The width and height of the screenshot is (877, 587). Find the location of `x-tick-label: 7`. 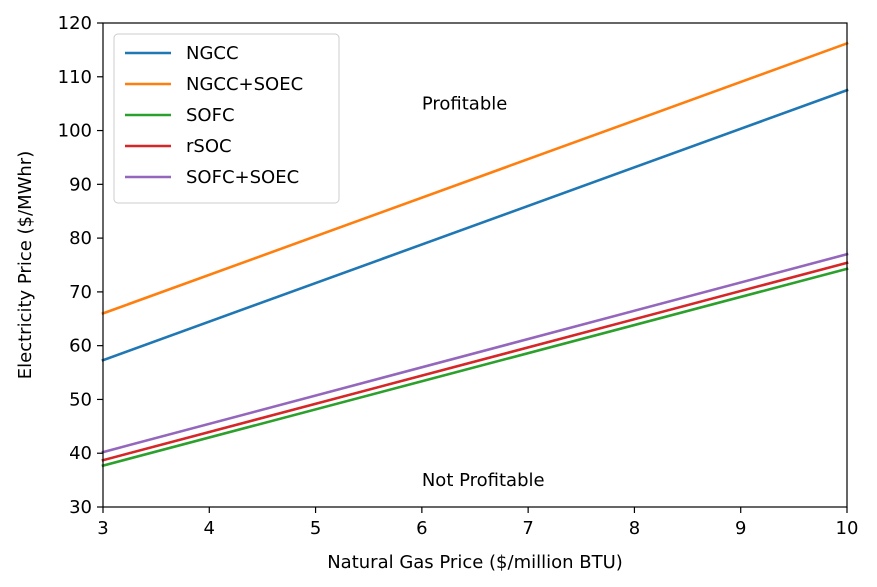

x-tick-label: 7 is located at coordinates (527, 528).